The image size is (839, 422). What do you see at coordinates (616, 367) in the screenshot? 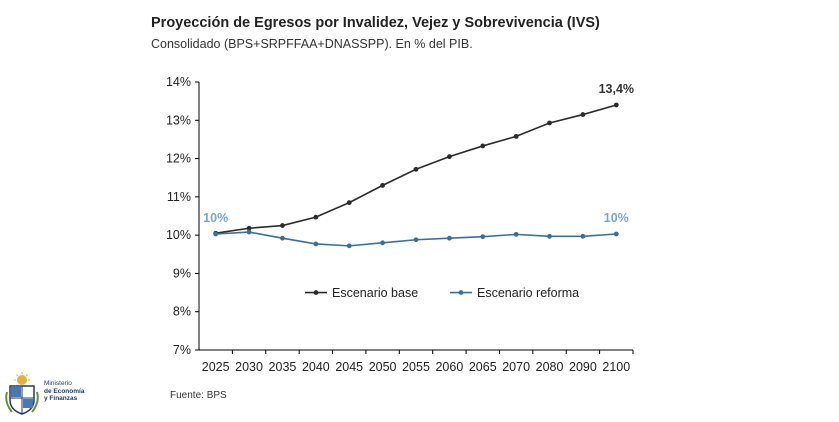
I see `x-tick-label: 2100` at bounding box center [616, 367].